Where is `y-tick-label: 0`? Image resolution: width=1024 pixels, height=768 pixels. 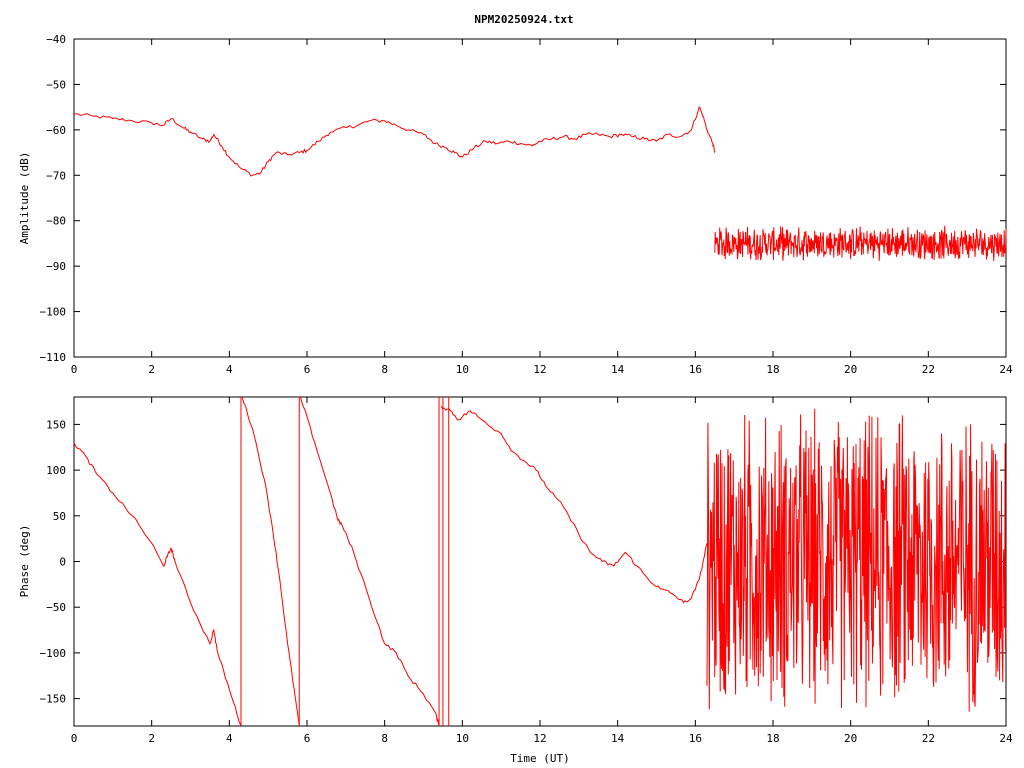 y-tick-label: 0 is located at coordinates (62, 562).